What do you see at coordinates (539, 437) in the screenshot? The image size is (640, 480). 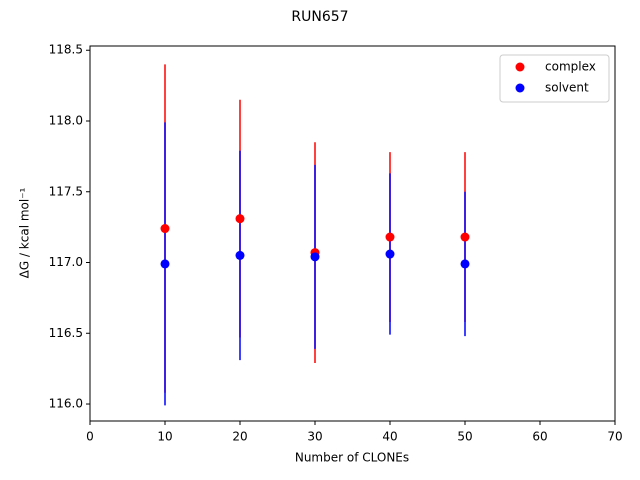 I see `x-tick-label: 60` at bounding box center [539, 437].